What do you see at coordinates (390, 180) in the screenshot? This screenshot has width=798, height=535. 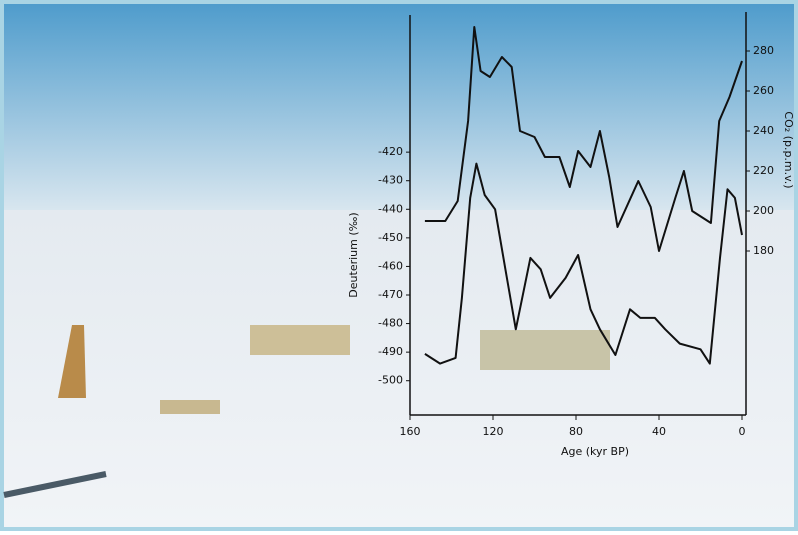 I see `y-tick-label: -430` at bounding box center [390, 180].